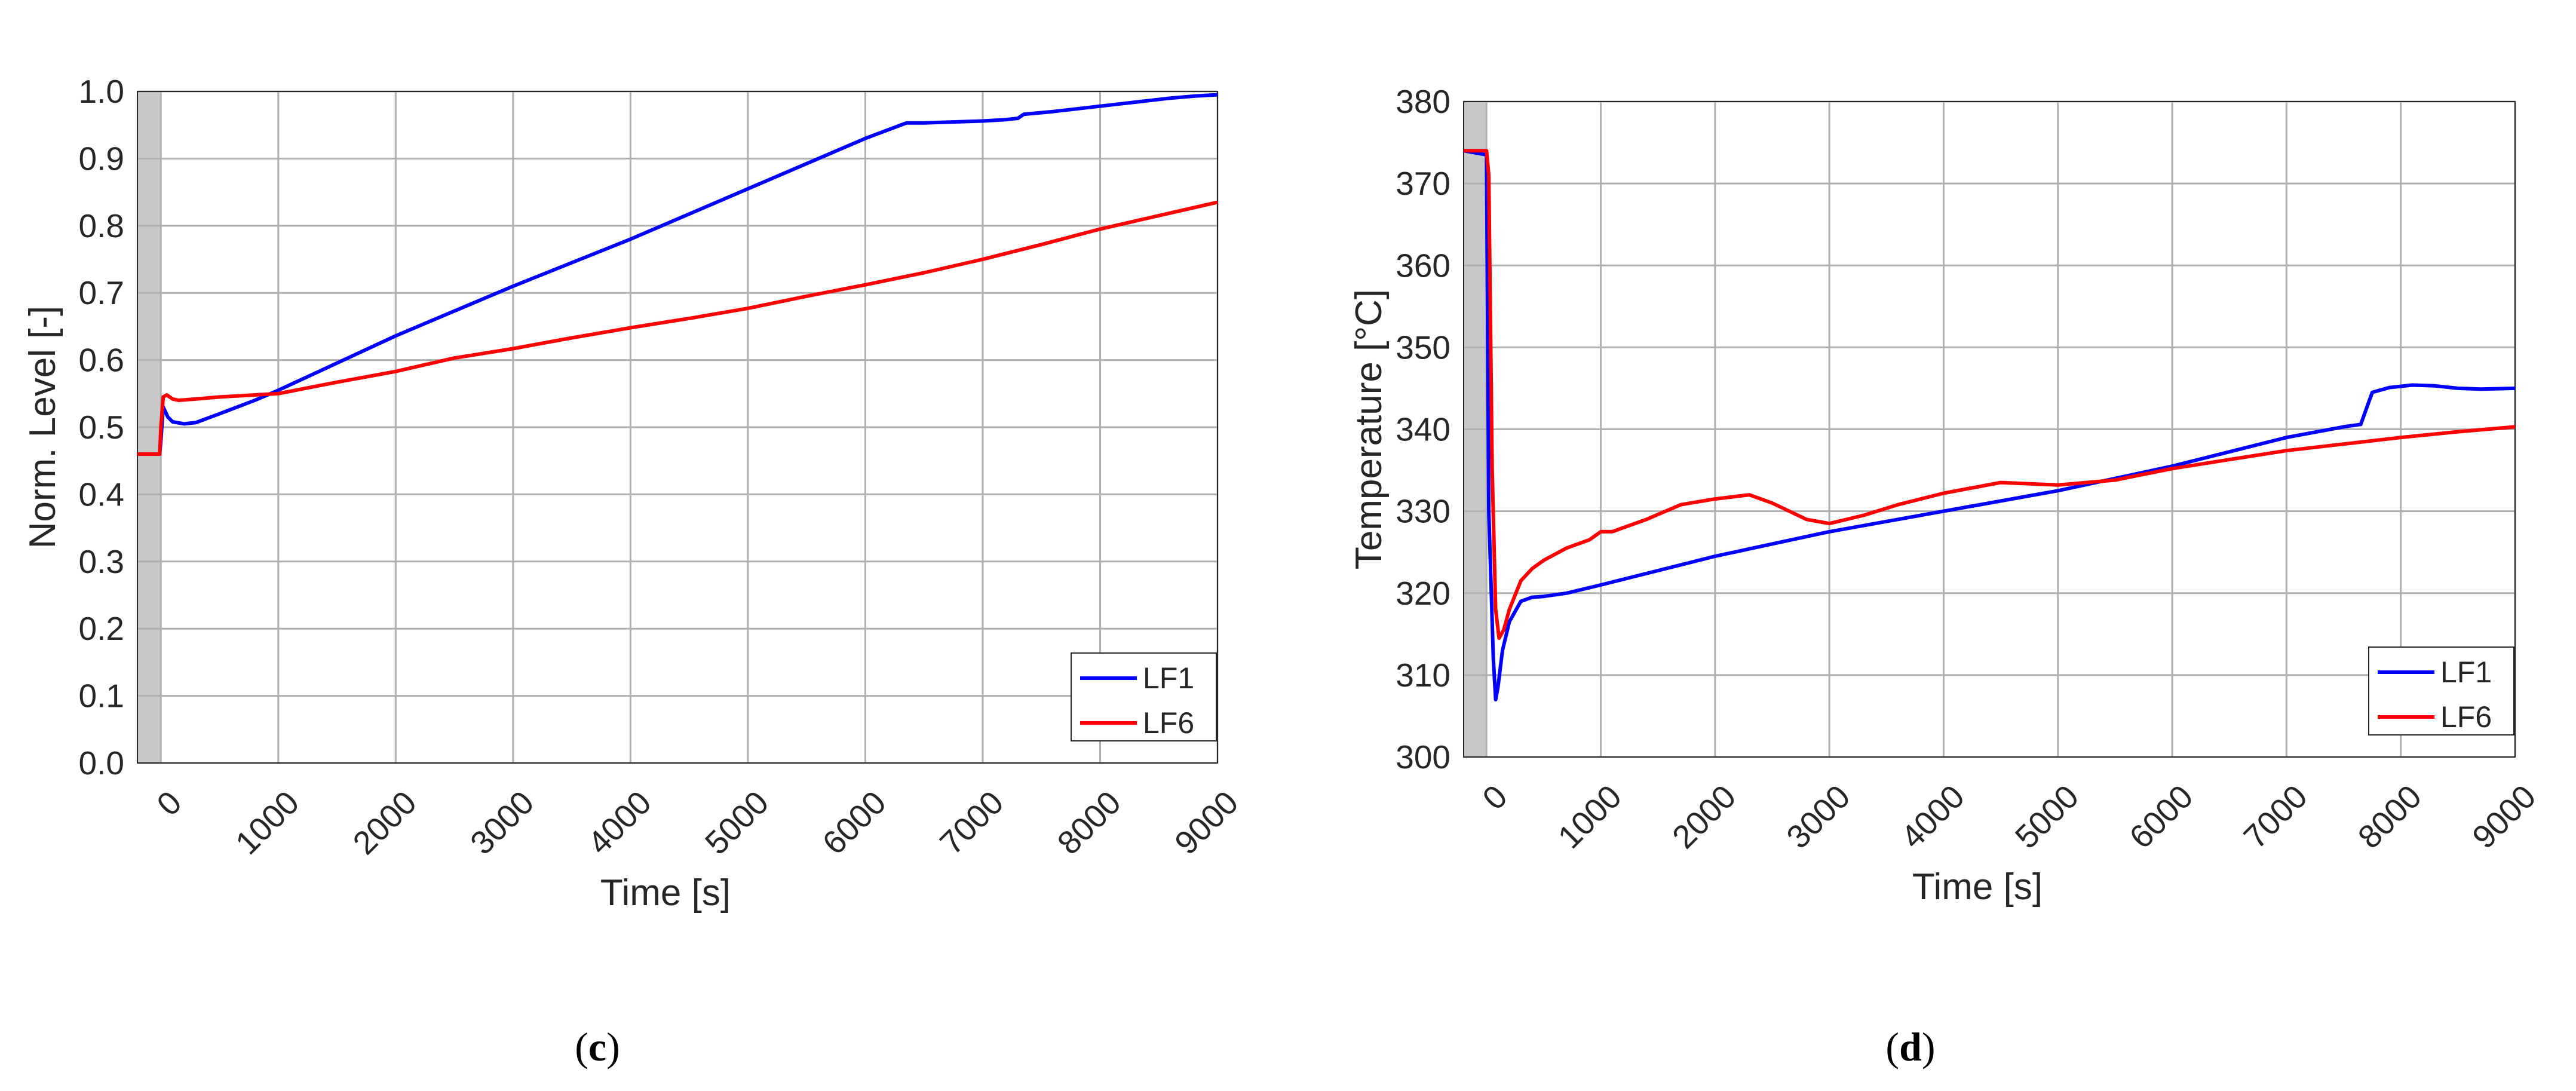 This screenshot has width=2576, height=1091. I want to click on panel-label-d: (d), so click(1910, 1046).